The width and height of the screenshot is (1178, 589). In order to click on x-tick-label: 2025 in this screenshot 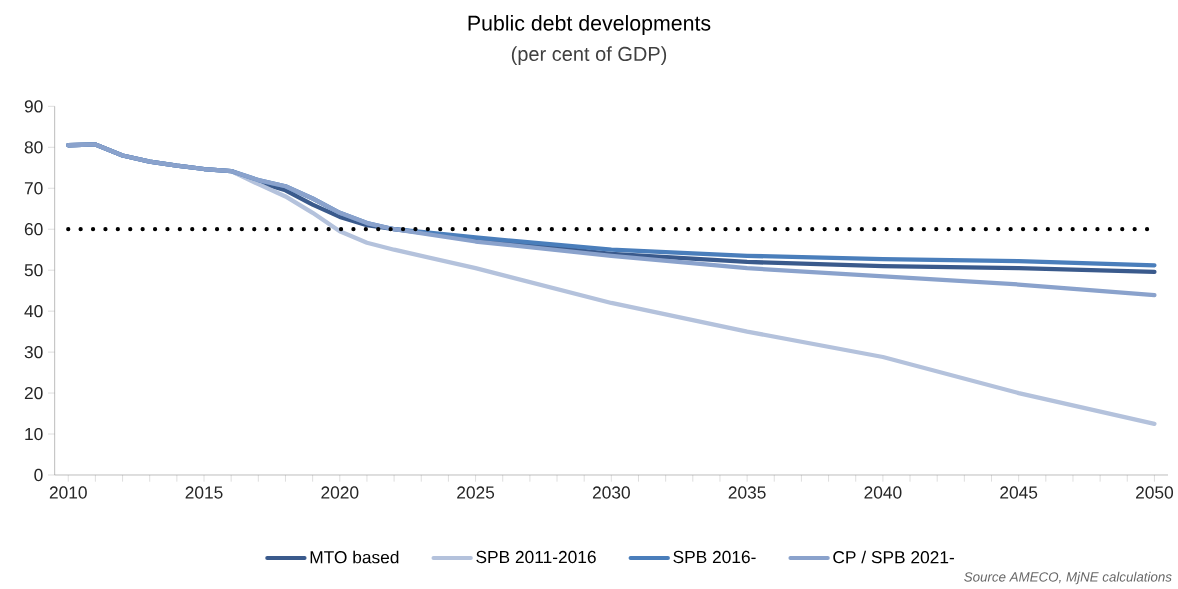, I will do `click(476, 492)`.